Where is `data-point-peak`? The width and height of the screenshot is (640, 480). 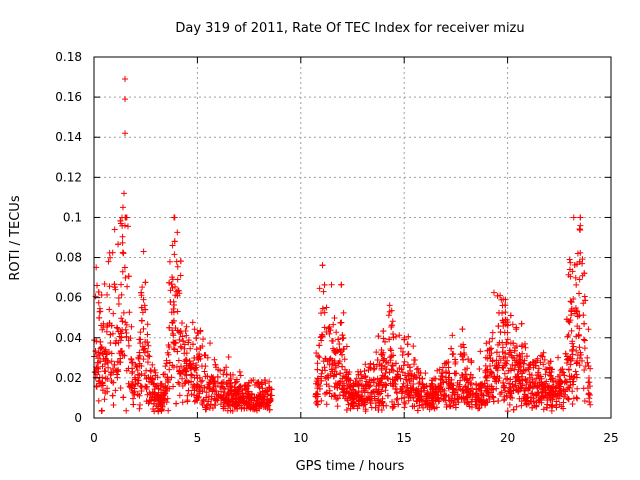 data-point-peak is located at coordinates (569, 259).